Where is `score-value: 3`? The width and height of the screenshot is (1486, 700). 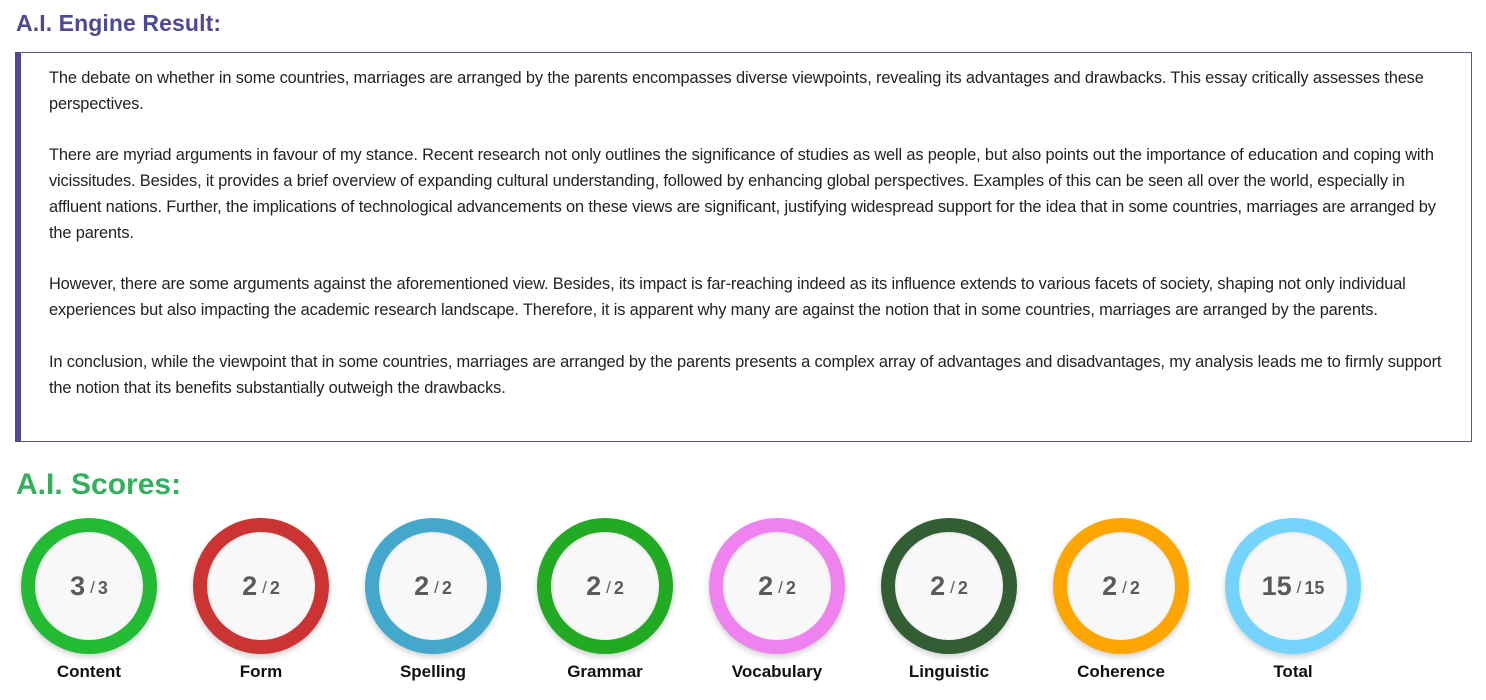
score-value: 3 is located at coordinates (78, 585).